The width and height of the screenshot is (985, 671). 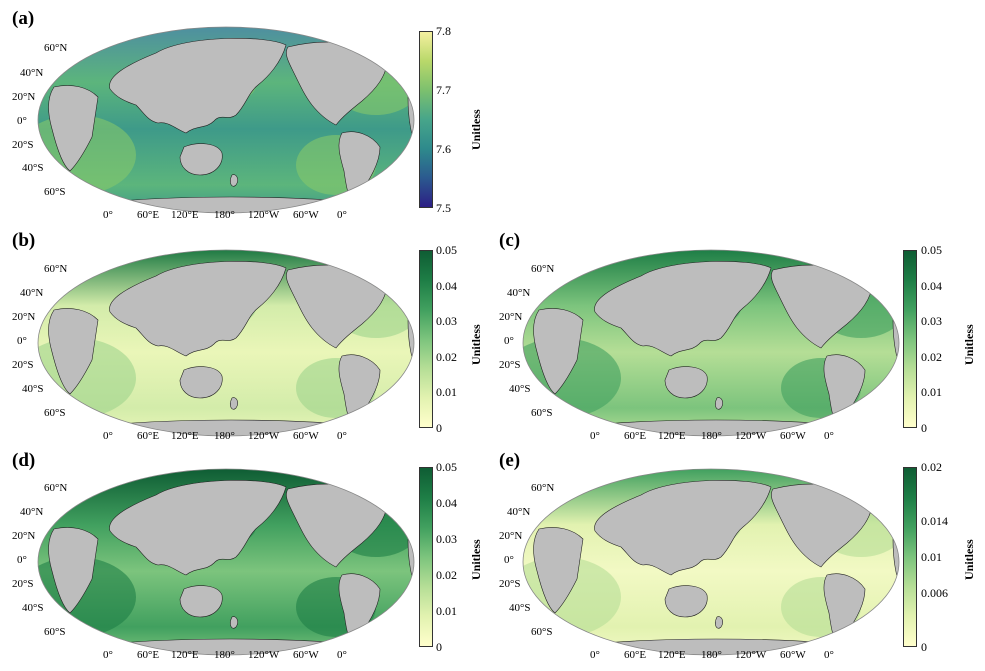 I want to click on panel-label: (c), so click(x=510, y=240).